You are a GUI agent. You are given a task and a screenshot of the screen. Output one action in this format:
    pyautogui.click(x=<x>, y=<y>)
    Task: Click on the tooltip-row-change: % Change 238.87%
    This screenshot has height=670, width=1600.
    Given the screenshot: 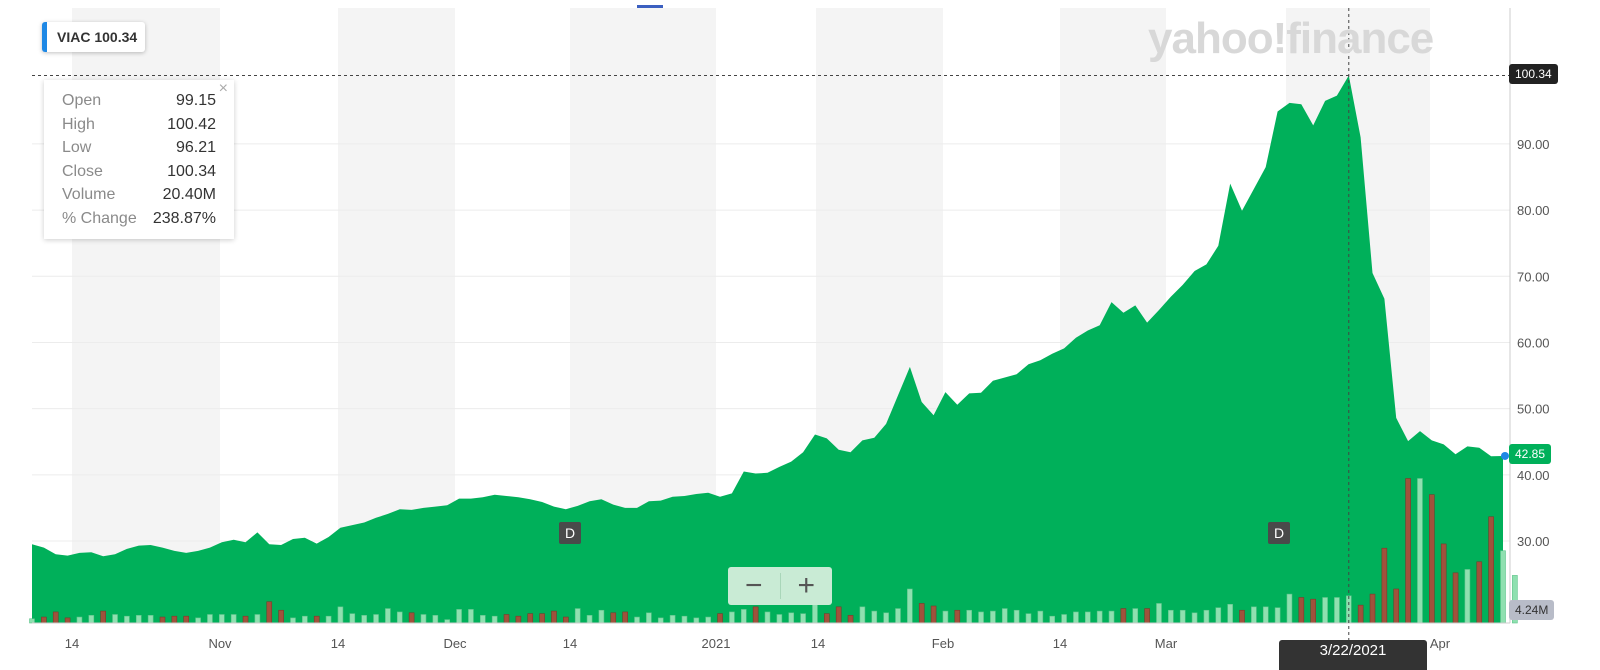 What is the action you would take?
    pyautogui.click(x=139, y=219)
    